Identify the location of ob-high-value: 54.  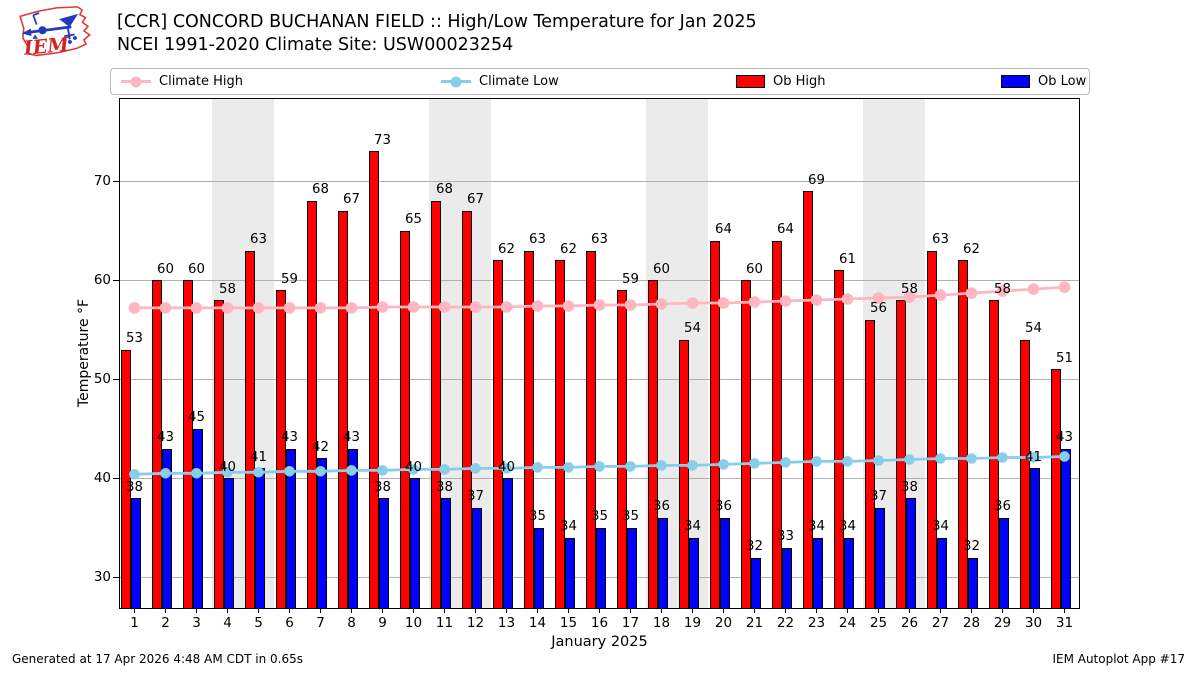
(692, 329).